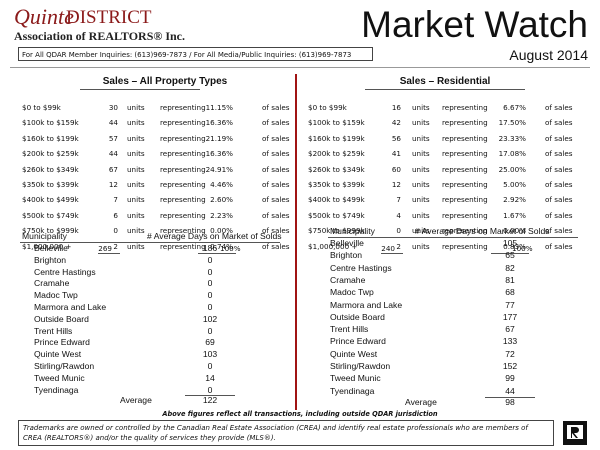  Describe the element at coordinates (210, 400) in the screenshot. I see `average-value: 122` at that location.